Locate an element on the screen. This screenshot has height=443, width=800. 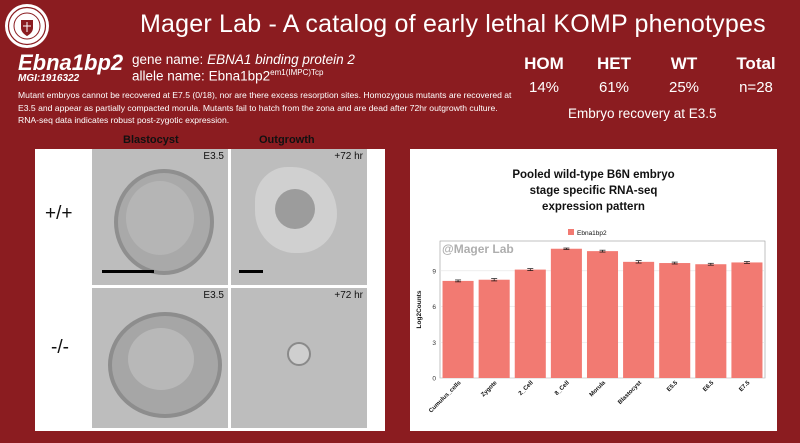
stat-value: n=28 is located at coordinates (756, 87).